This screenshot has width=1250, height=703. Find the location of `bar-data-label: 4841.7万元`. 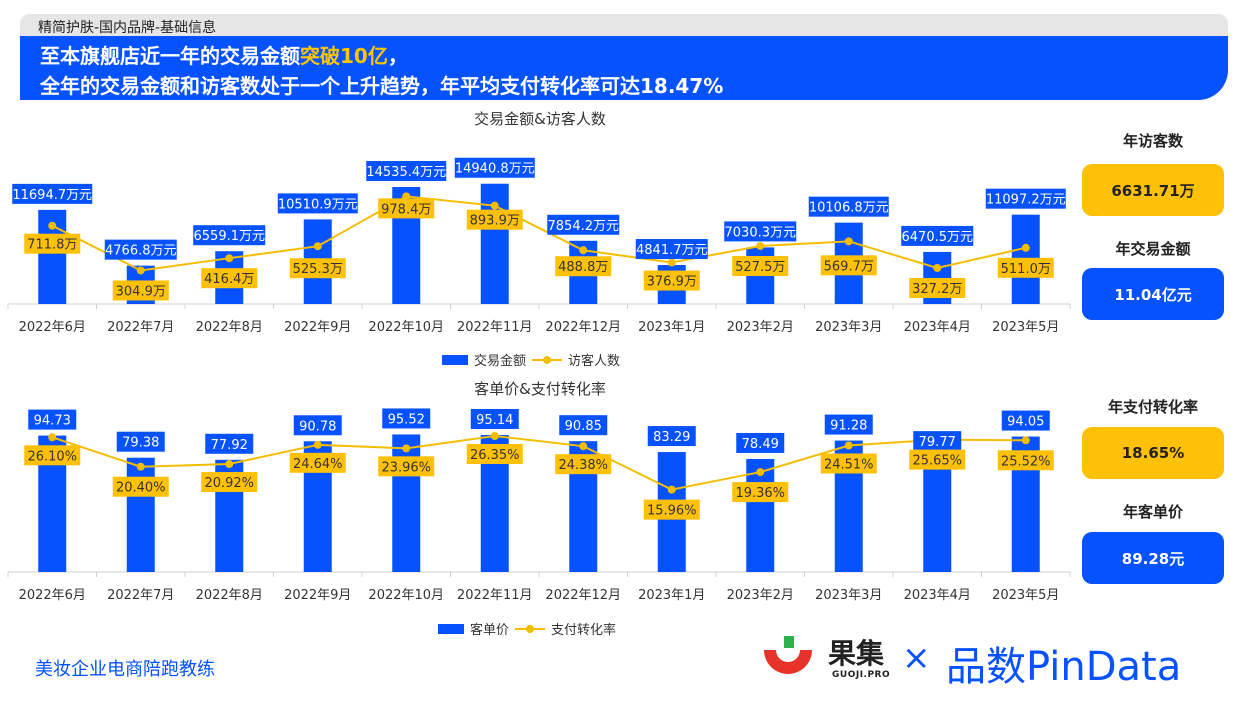

bar-data-label: 4841.7万元 is located at coordinates (672, 250).